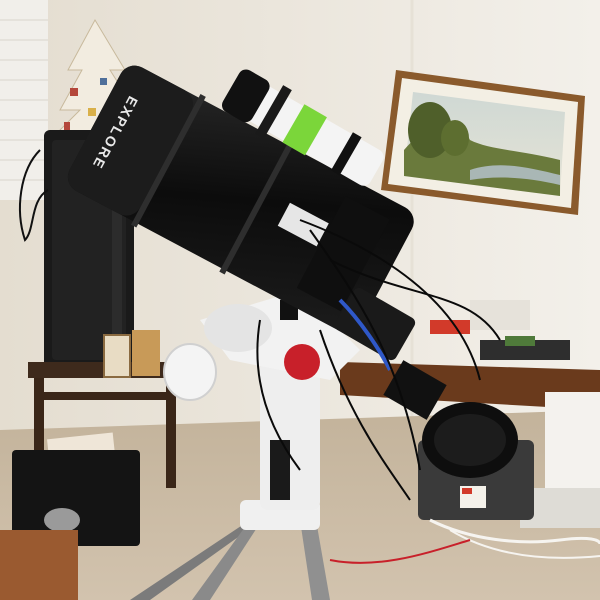 The image size is (600, 600). What do you see at coordinates (426, 382) in the screenshot?
I see `camera-assembly` at bounding box center [426, 382].